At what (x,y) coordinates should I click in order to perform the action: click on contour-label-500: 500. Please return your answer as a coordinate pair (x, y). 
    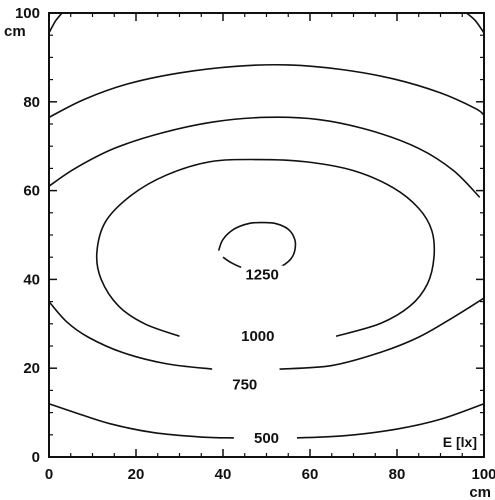
    Looking at the image, I should click on (266, 438).